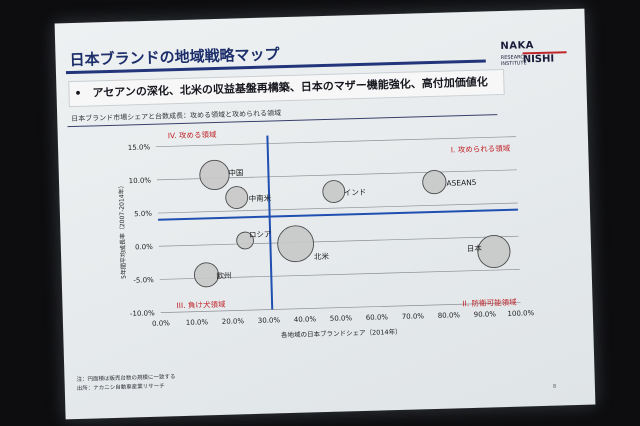 The width and height of the screenshot is (640, 426). Describe the element at coordinates (260, 235) in the screenshot. I see `bubble-label: ロシア` at that location.